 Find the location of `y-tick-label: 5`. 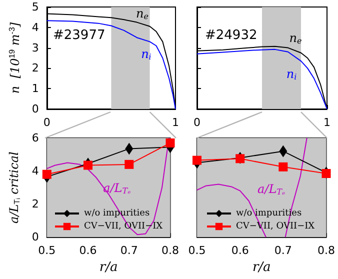

y-tick-label: 5 is located at coordinates (35, 7).